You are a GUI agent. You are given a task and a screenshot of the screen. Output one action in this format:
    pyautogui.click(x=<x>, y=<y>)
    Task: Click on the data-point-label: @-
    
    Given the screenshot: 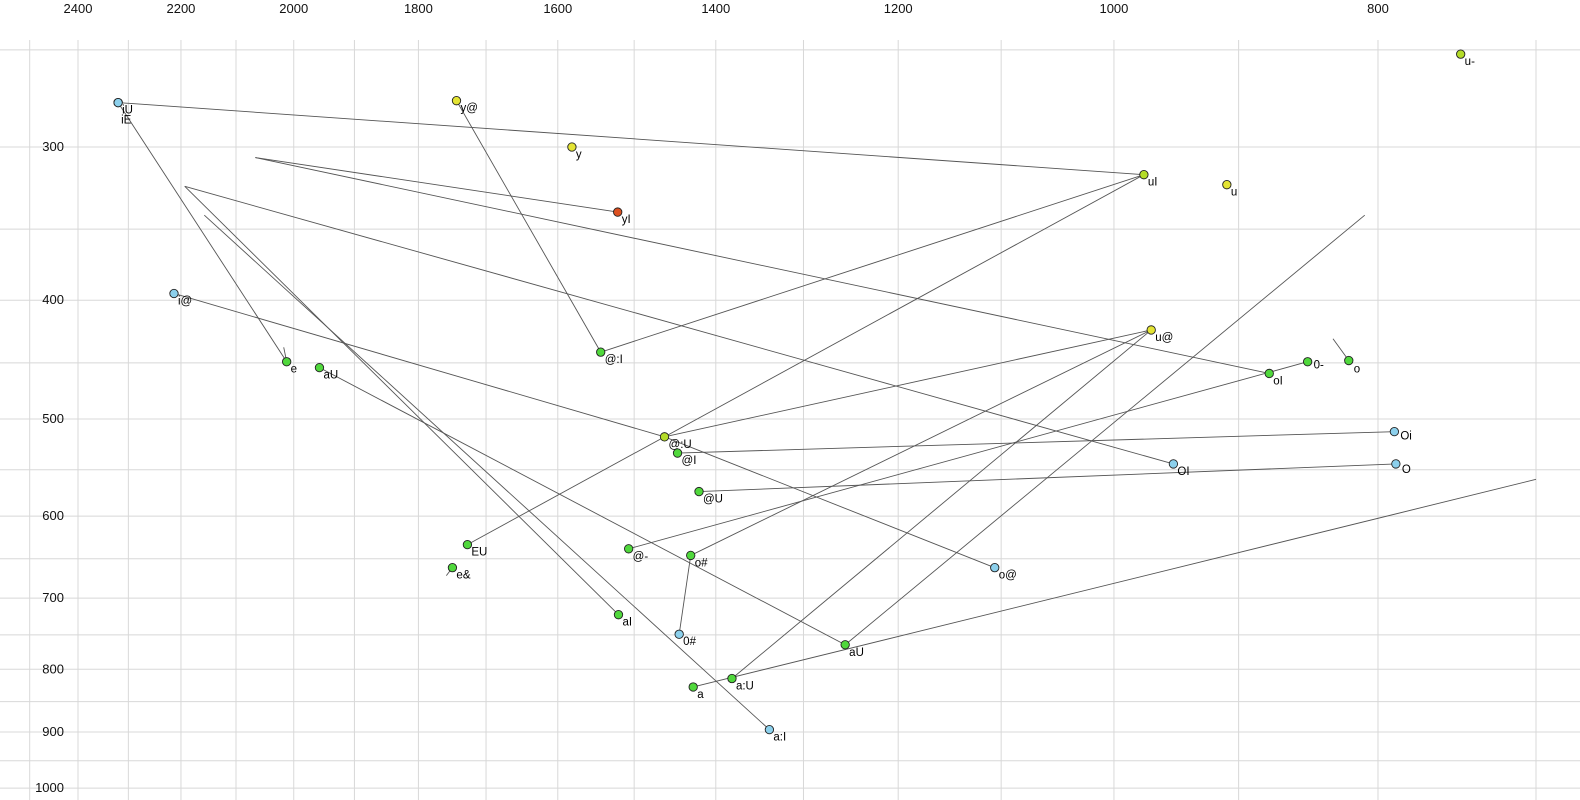 What is the action you would take?
    pyautogui.click(x=641, y=557)
    